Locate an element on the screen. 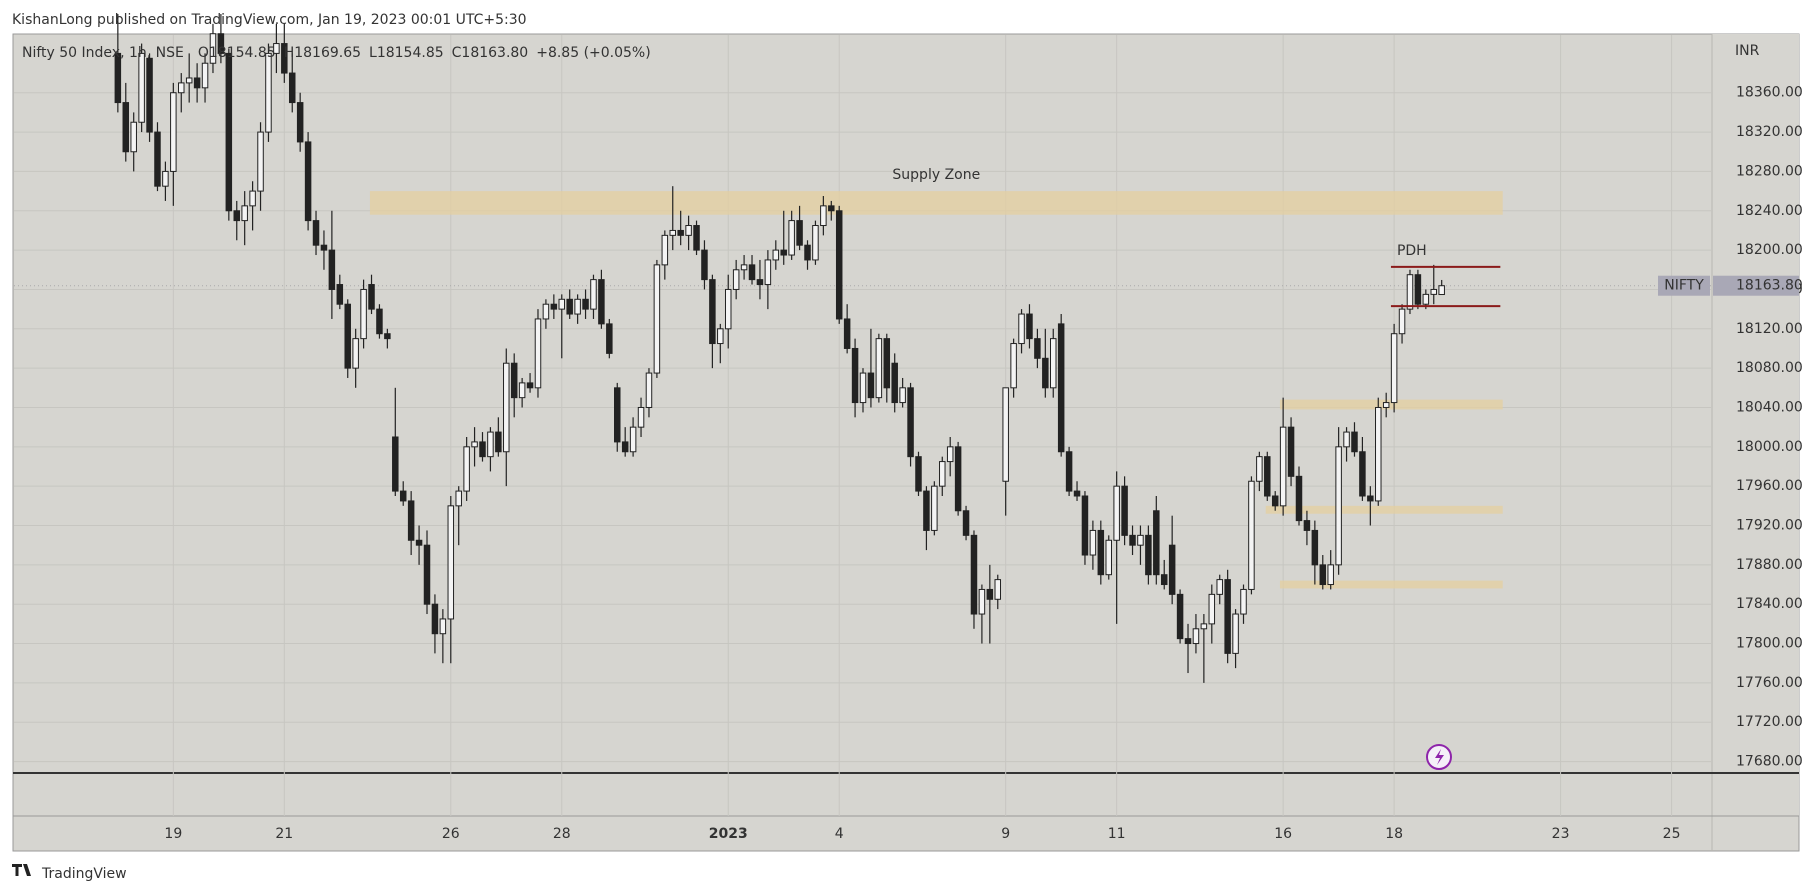  y-tick-label: 17880.00 is located at coordinates (1769, 565).